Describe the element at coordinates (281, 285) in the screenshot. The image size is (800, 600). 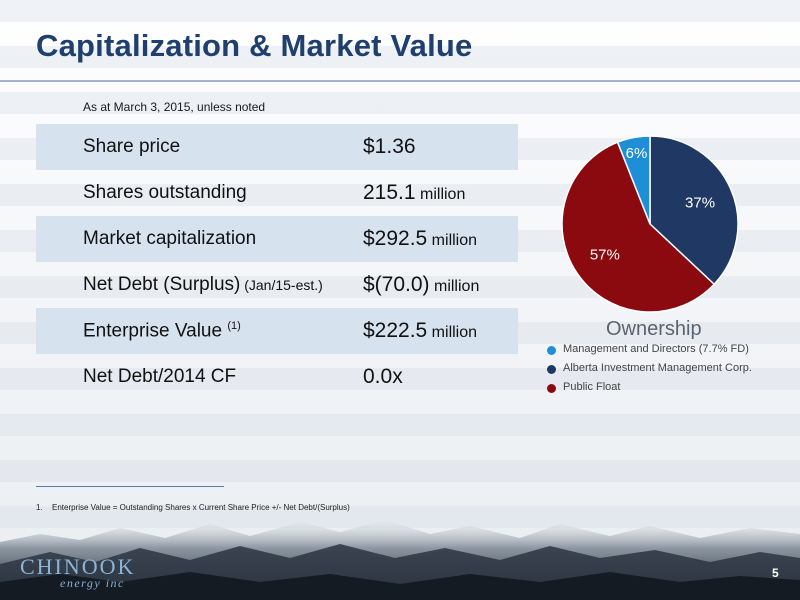
I see `row-label-qualifier: (Jan/15-est.)` at that location.